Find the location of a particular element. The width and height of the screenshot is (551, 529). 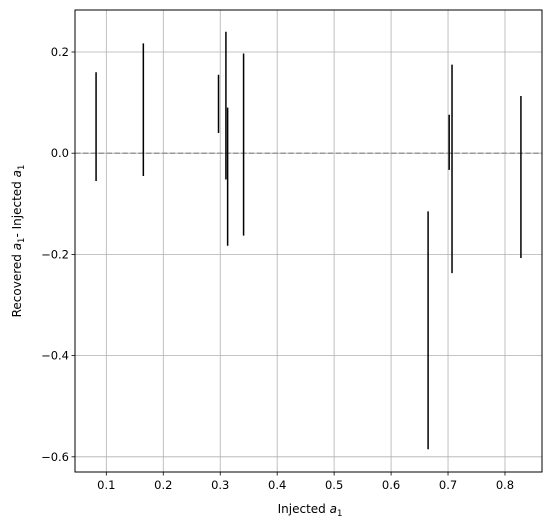

y-axis-label: Recovered a1- Injected a1 is located at coordinates (18, 241).